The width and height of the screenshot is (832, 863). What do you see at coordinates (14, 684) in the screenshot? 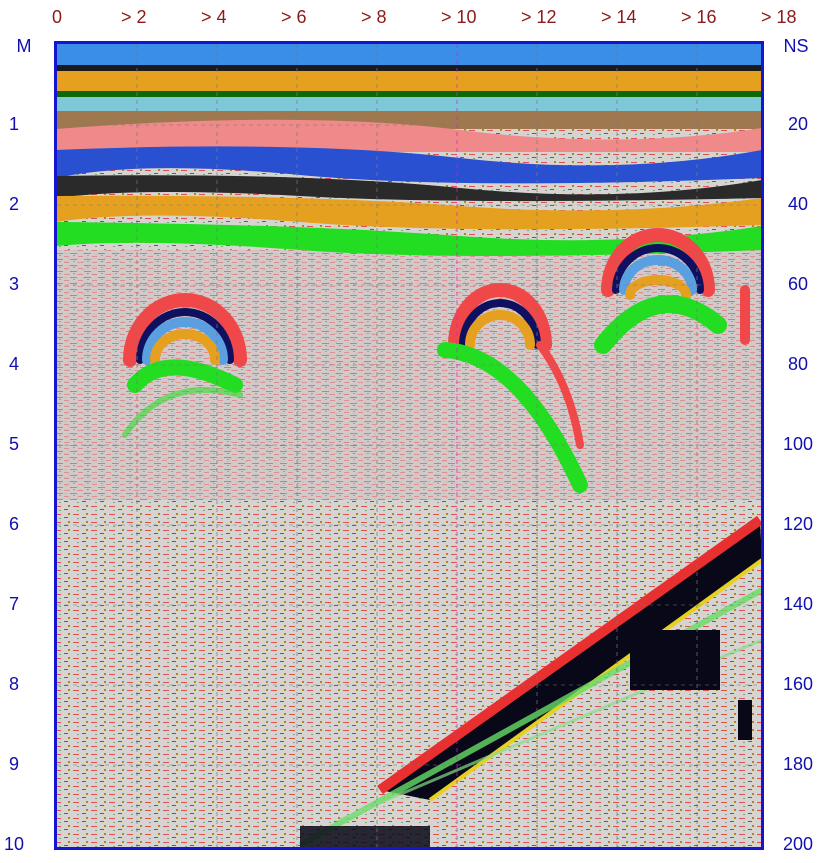
I see `left-tick-label: 8` at bounding box center [14, 684].